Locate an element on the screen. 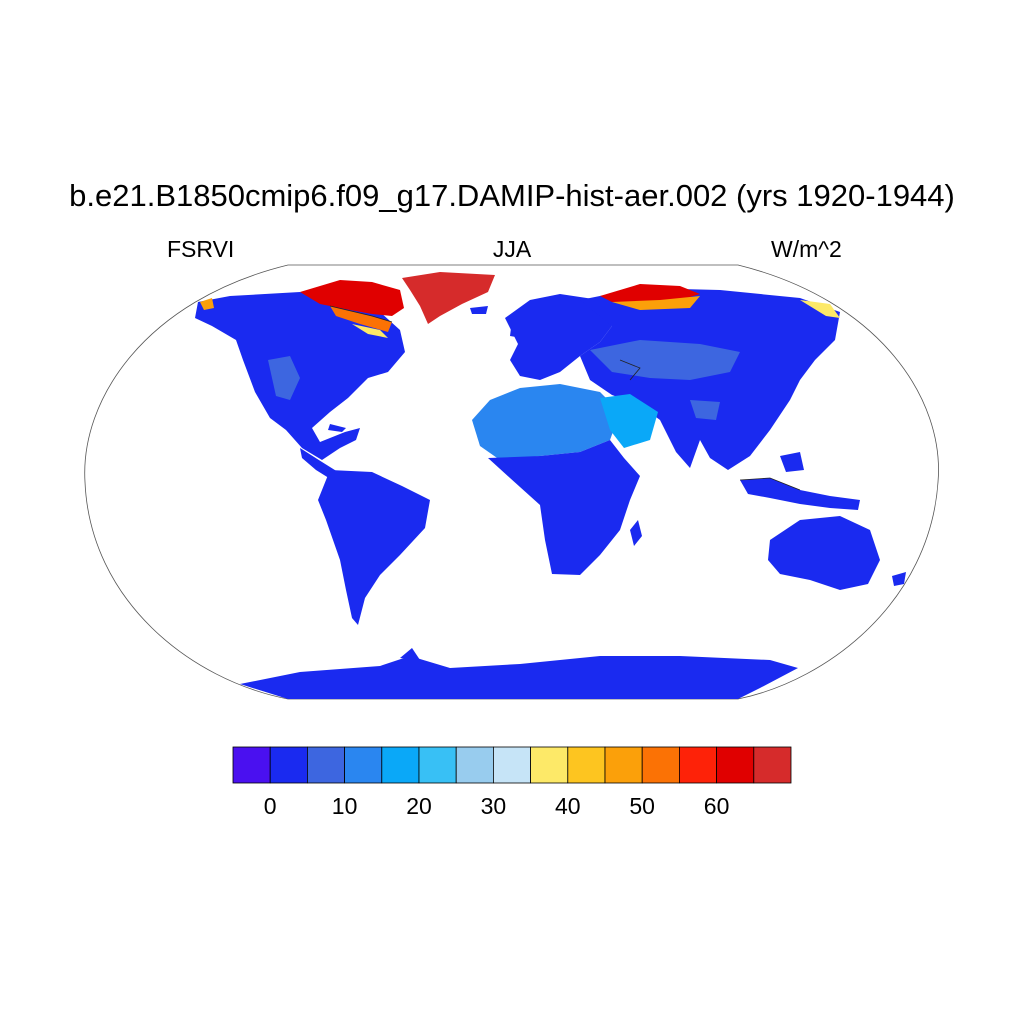 Image resolution: width=1024 pixels, height=1024 pixels. variable-label: FSRVI is located at coordinates (201, 249).